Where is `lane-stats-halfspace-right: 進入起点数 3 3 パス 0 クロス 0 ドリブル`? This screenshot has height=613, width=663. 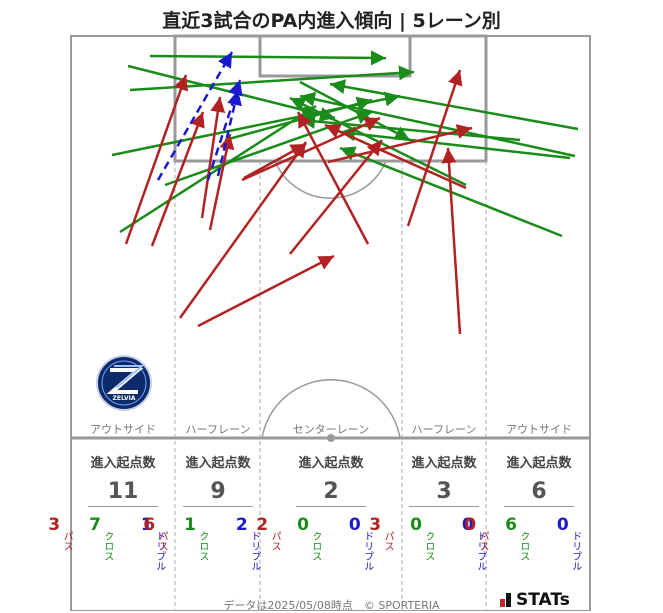
lane-stats-halfspace-right: 進入起点数 3 3 パス 0 クロス 0 ドリブル is located at coordinates (431, 511).